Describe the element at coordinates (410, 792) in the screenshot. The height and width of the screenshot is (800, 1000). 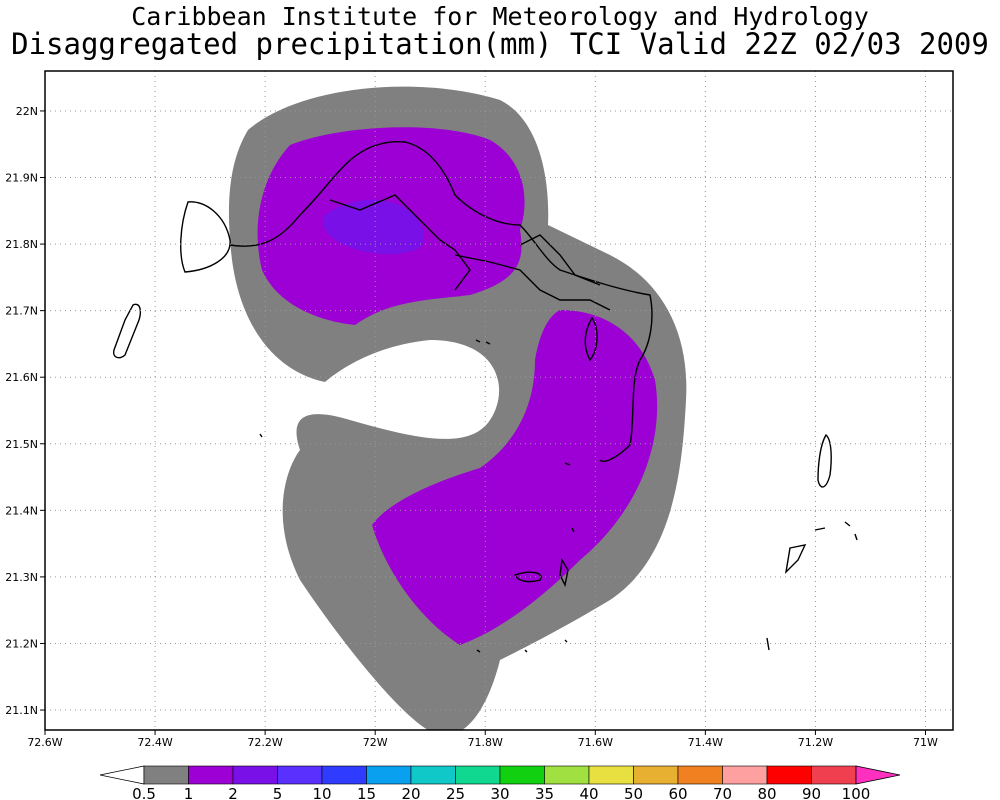
I see `legend-label: 20` at that location.